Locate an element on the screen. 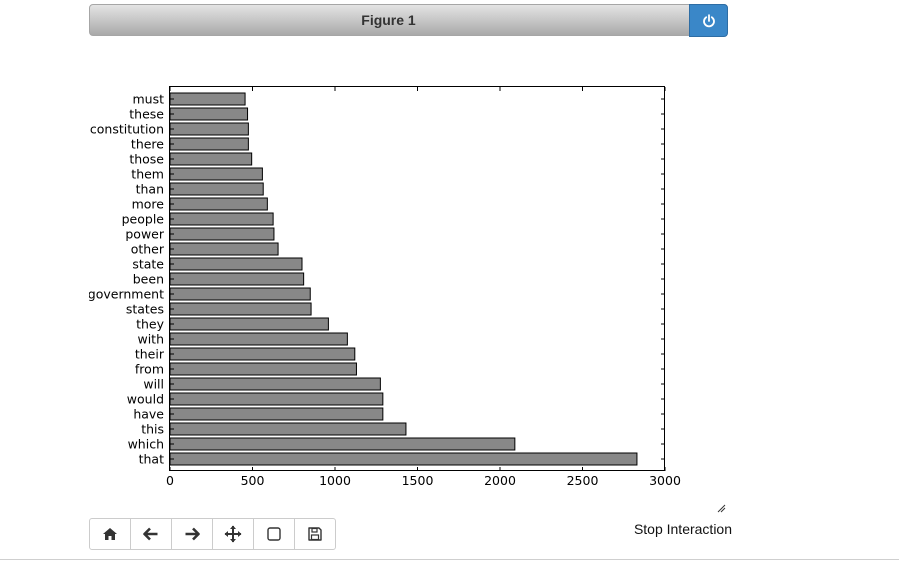 Image resolution: width=899 pixels, height=562 pixels. bar-them is located at coordinates (216, 174).